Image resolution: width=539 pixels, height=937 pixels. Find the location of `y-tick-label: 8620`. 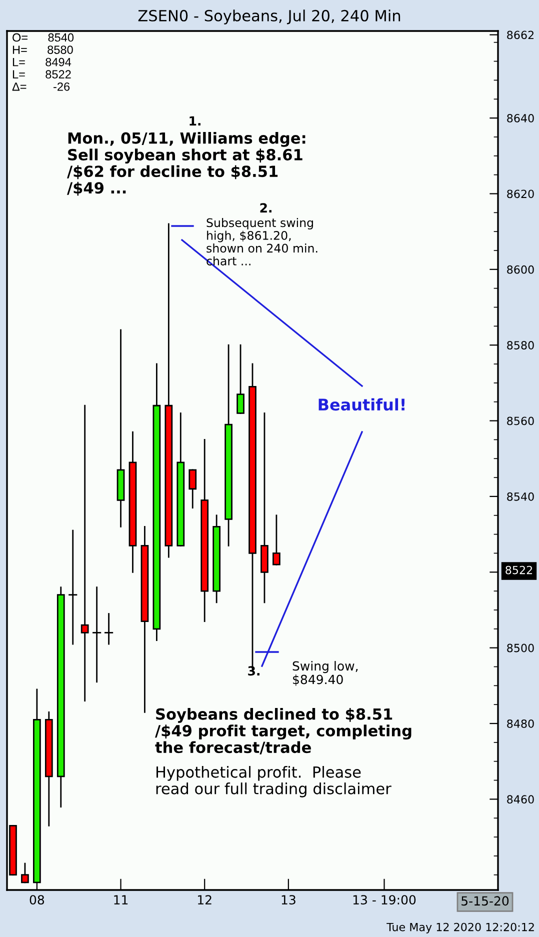

y-tick-label: 8620 is located at coordinates (520, 194).